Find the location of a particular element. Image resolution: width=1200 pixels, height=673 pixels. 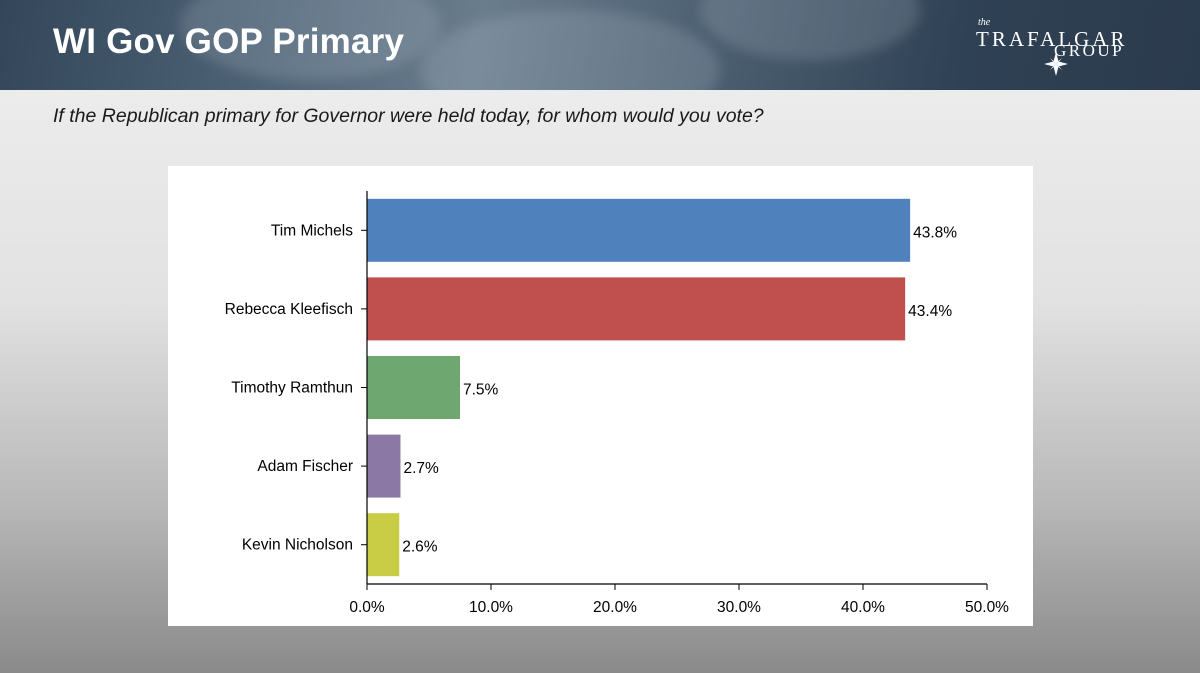

data-label: 7.5% is located at coordinates (481, 390).